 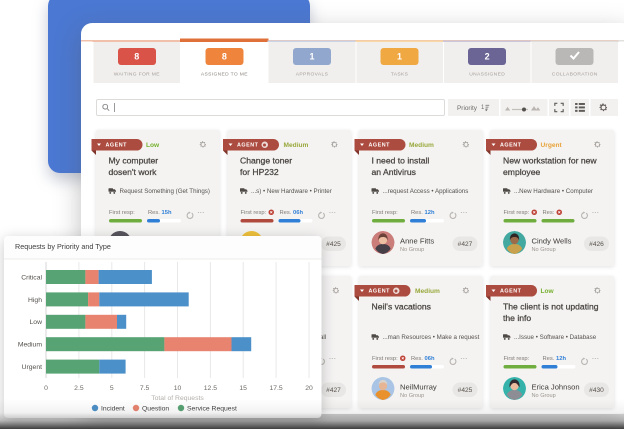 I want to click on svg-text: Medium, so click(x=30, y=345).